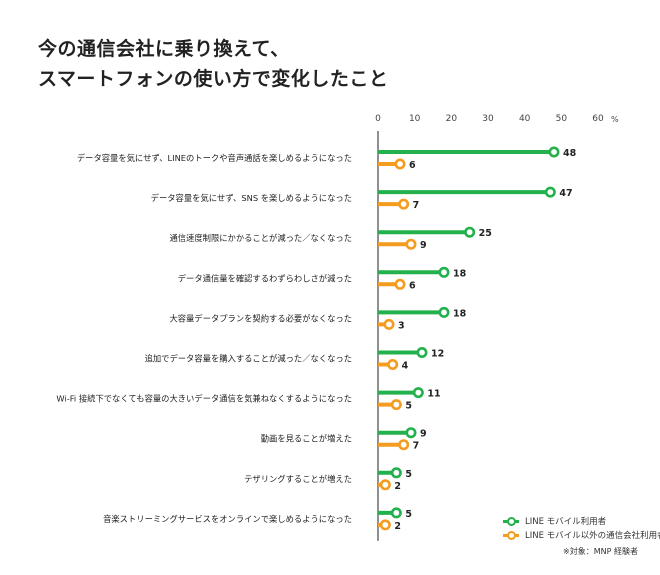 This screenshot has width=660, height=575. What do you see at coordinates (452, 119) in the screenshot?
I see `x-tick-label: 20` at bounding box center [452, 119].